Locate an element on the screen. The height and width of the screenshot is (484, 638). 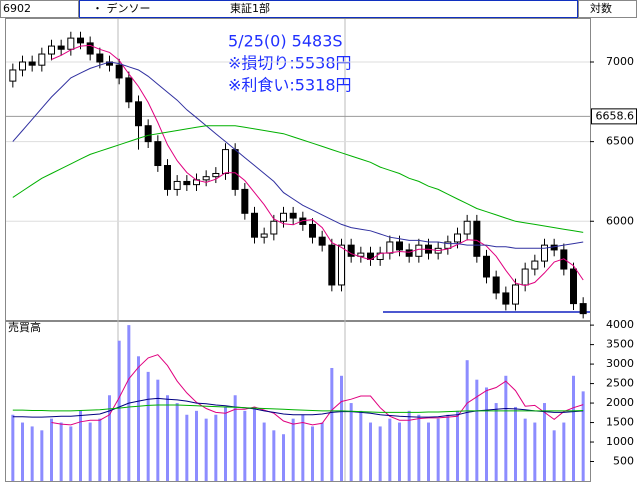
volume-average is located at coordinates (298, 408).